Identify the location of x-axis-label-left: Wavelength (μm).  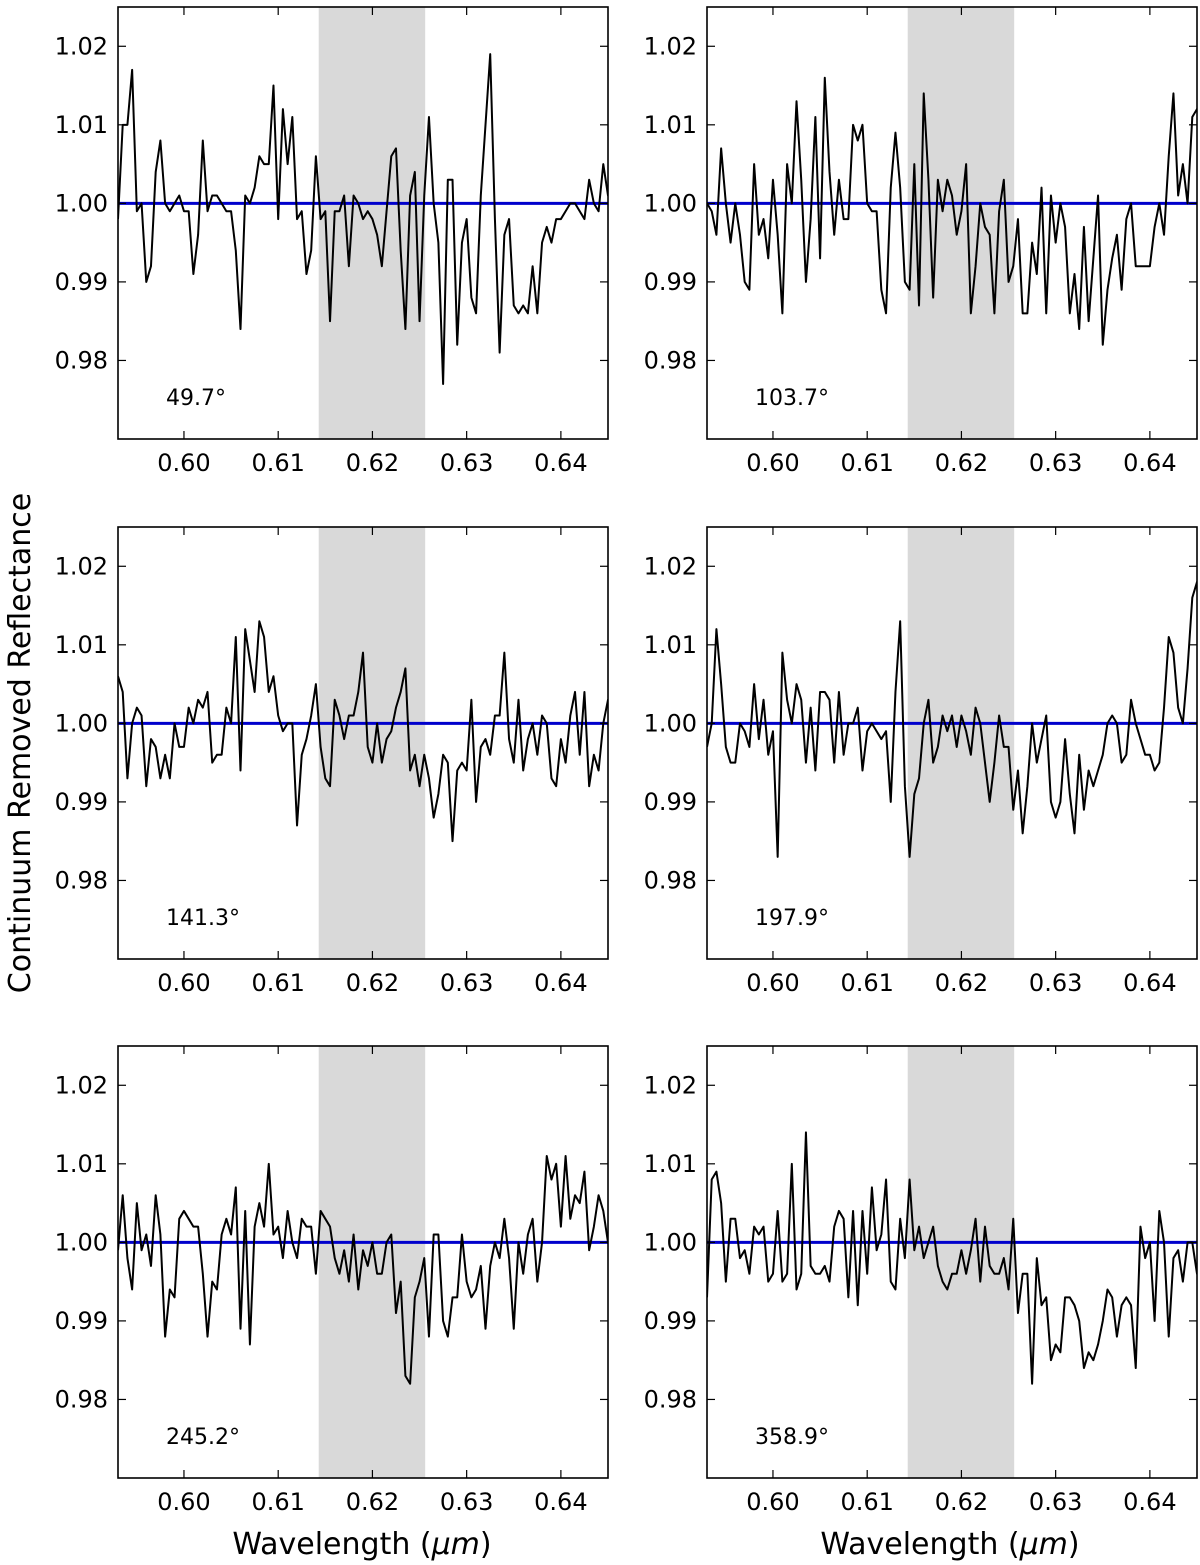
(361, 1544).